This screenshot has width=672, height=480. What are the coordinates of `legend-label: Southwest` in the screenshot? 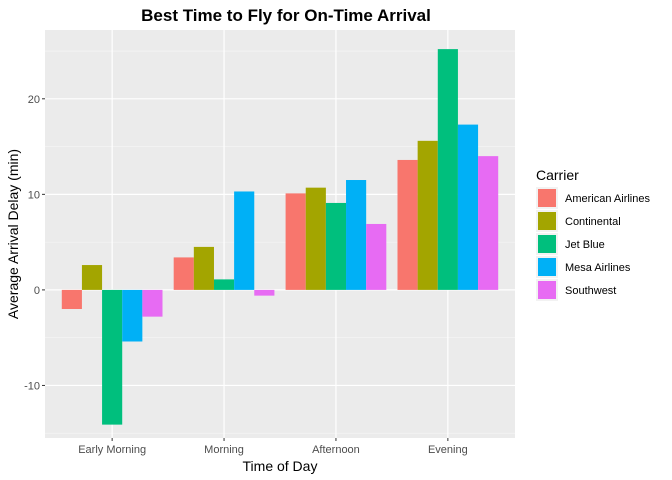 It's located at (590, 291).